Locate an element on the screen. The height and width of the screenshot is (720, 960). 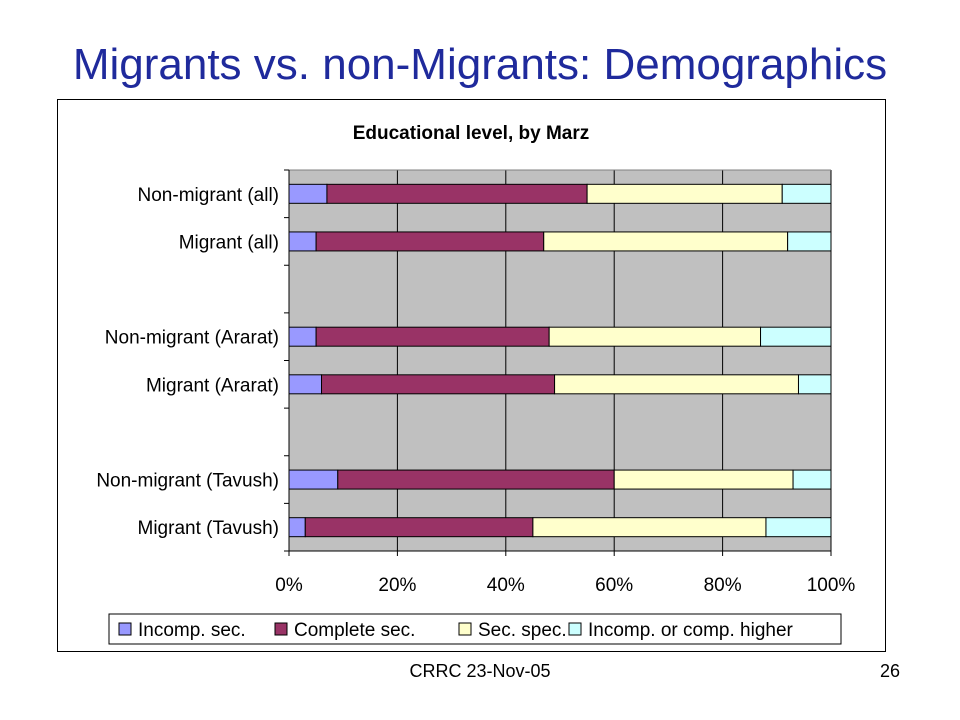
page-number: 26 is located at coordinates (889, 671).